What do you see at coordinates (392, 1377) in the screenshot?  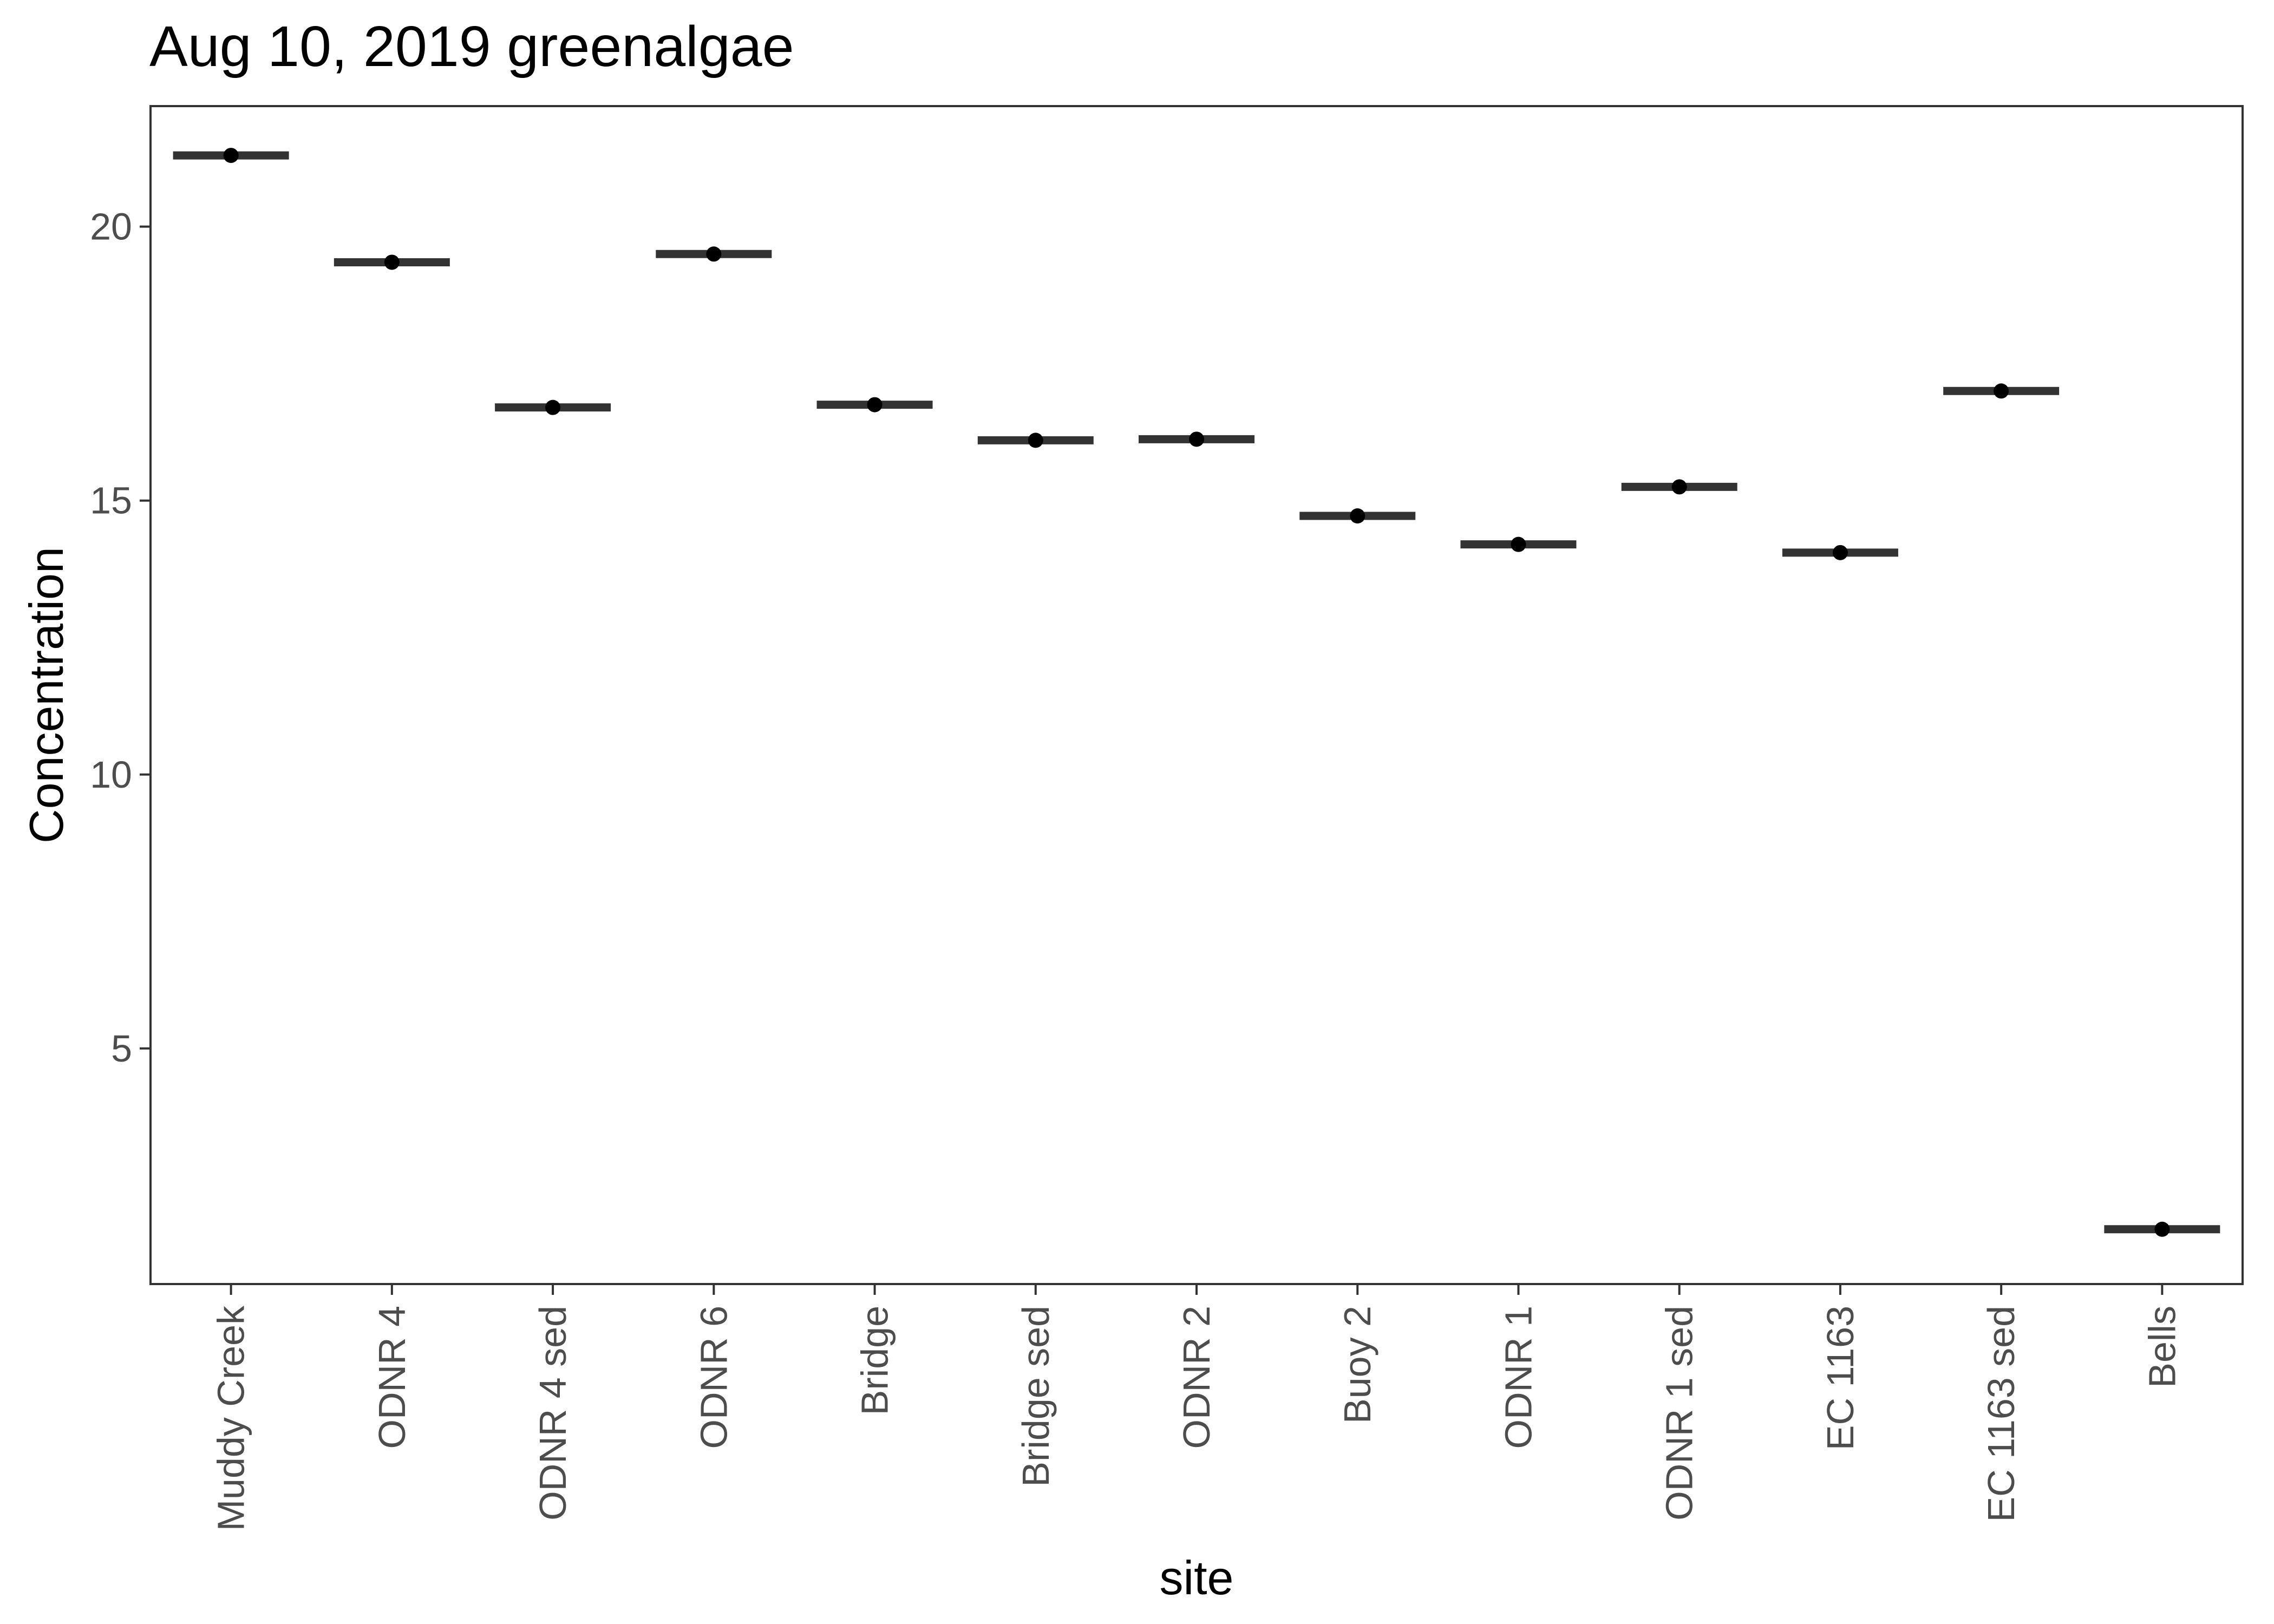 I see `x-tick-label: ODNR 4` at bounding box center [392, 1377].